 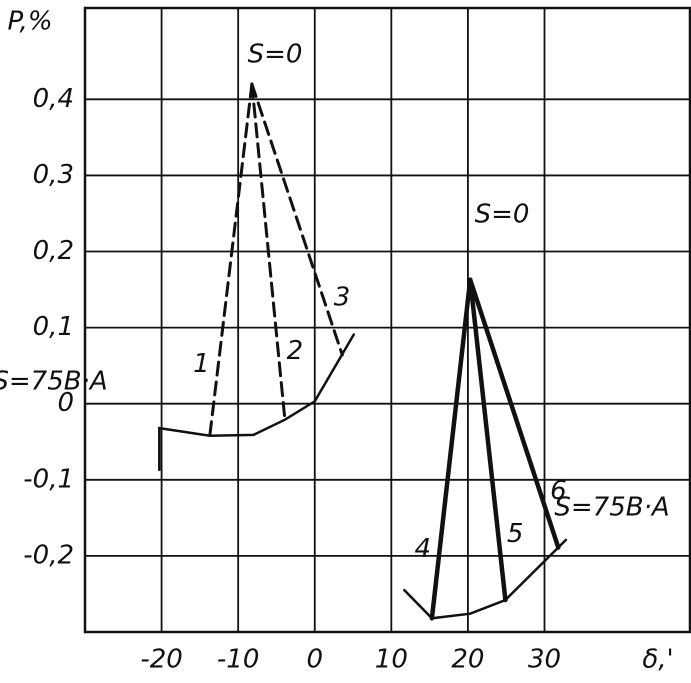 I want to click on curve-label: 2, so click(x=295, y=351).